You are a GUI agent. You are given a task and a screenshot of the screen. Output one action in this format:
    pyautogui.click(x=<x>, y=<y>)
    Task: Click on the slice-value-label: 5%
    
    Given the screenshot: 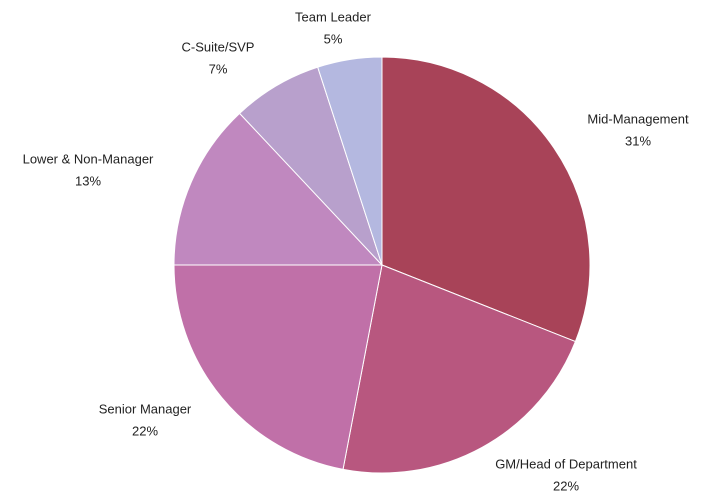 What is the action you would take?
    pyautogui.click(x=333, y=38)
    